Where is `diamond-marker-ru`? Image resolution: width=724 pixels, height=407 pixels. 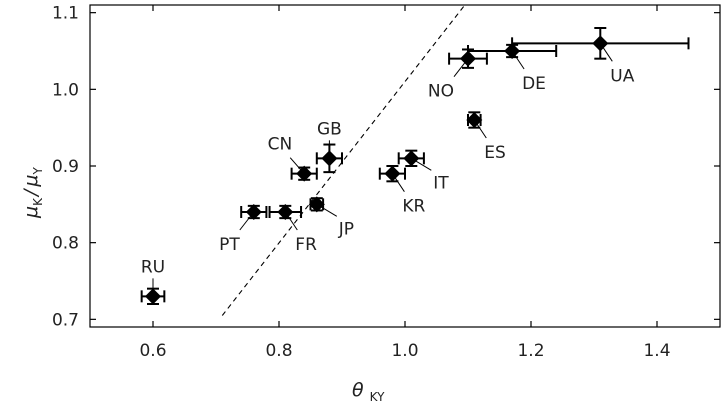 diamond-marker-ru is located at coordinates (153, 296).